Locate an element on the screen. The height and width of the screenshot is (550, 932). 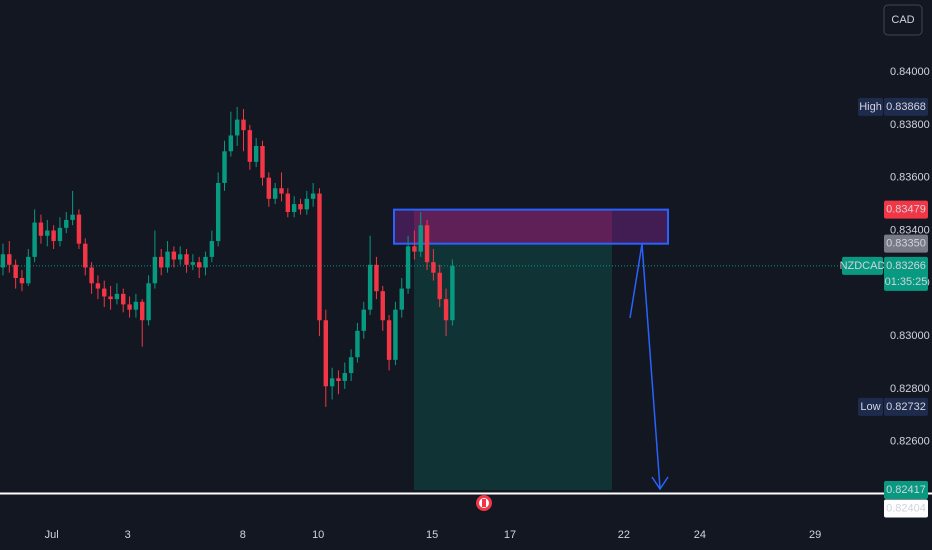
high-value-bg is located at coordinates (906, 106).